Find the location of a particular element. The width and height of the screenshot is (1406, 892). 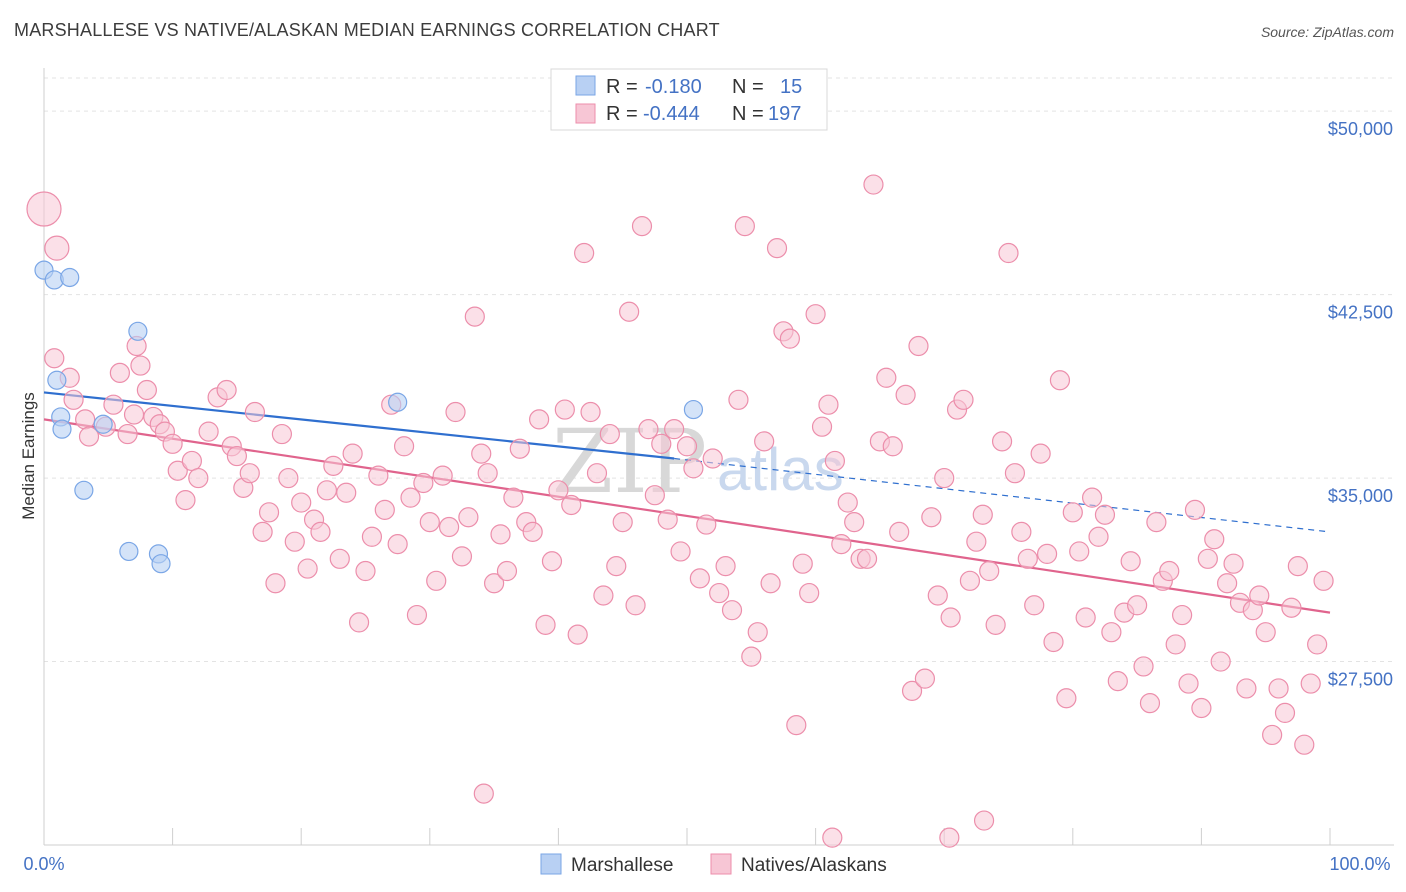

legend-r-label-2: R = is located at coordinates (622, 114).